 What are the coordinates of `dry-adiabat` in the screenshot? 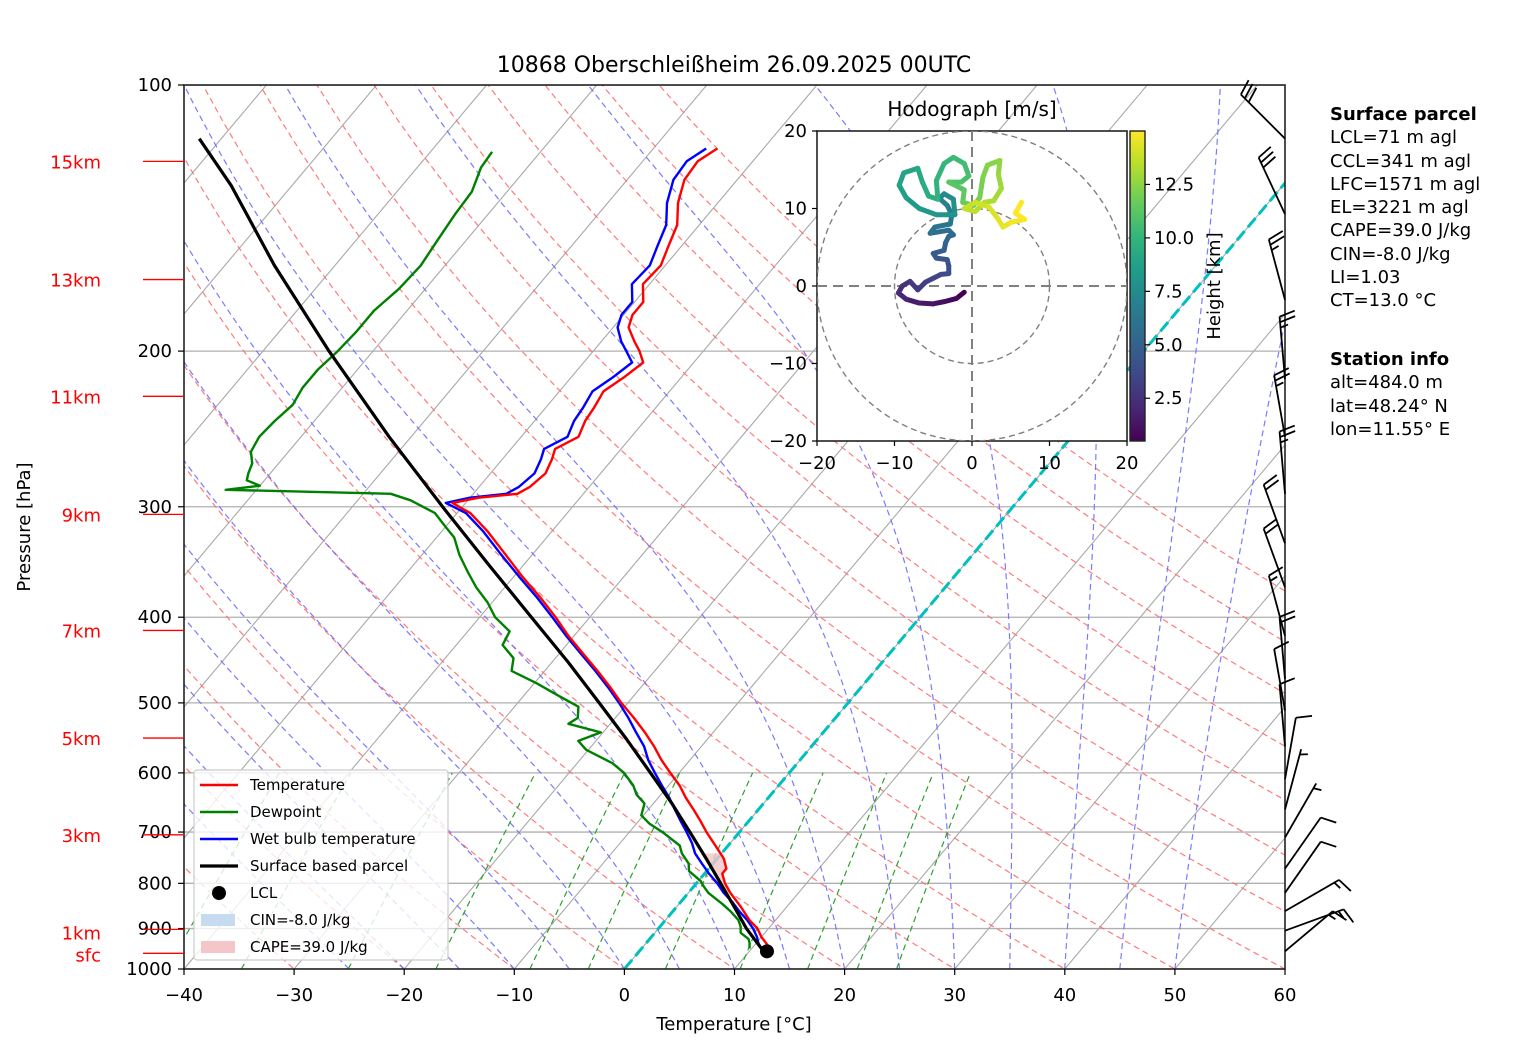 It's located at (350, 816).